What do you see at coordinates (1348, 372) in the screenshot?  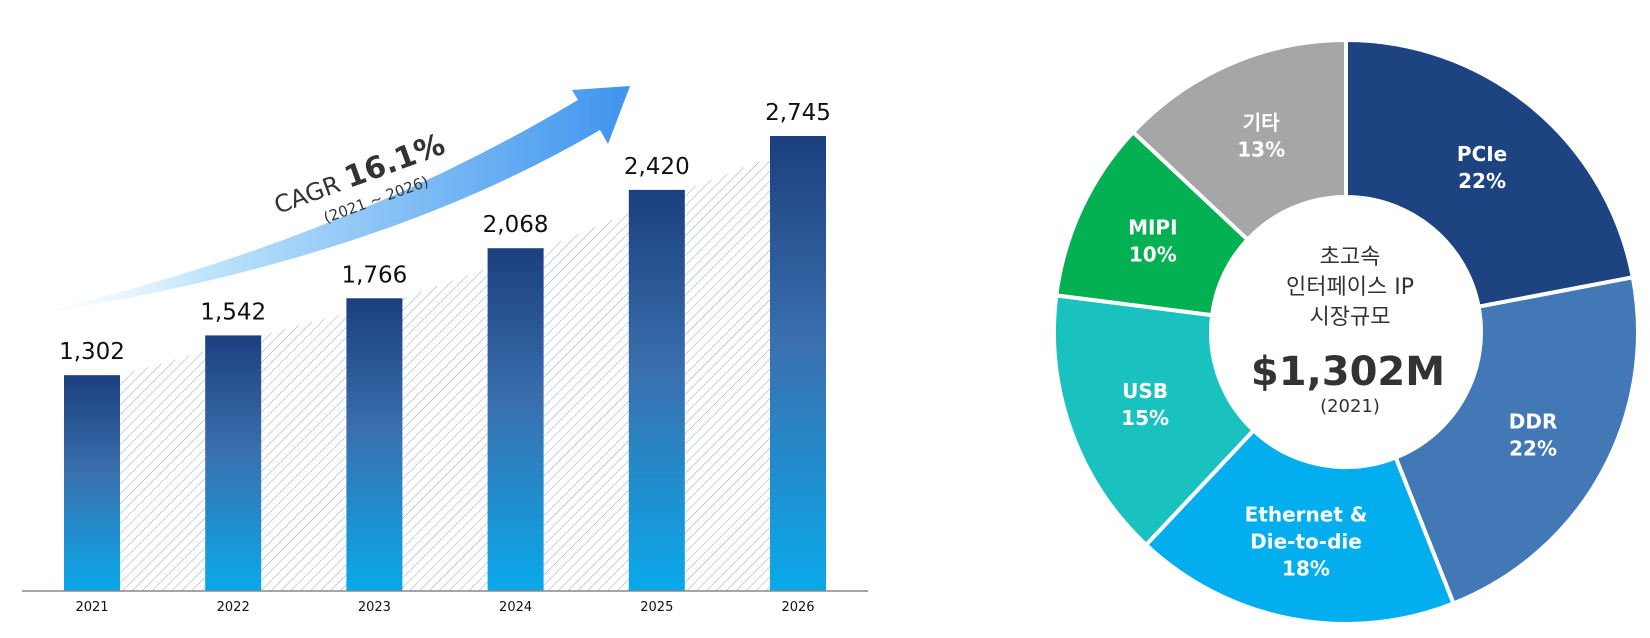 I see `center-value: $1,302M` at bounding box center [1348, 372].